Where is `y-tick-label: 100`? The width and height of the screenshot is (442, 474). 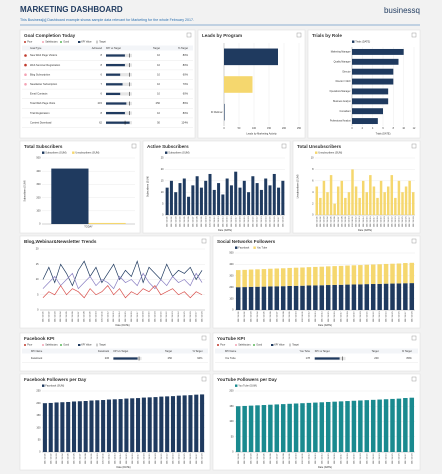
y-tick-label: 100 is located at coordinates (231, 298).